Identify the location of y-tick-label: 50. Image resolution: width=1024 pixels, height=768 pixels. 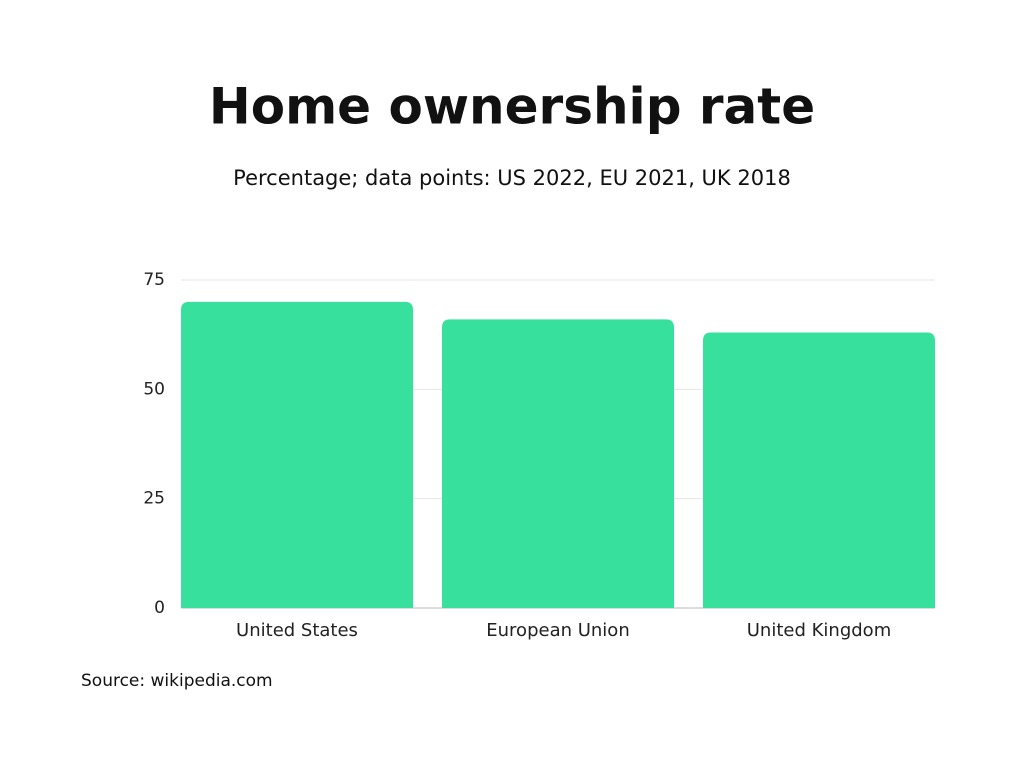
(154, 389).